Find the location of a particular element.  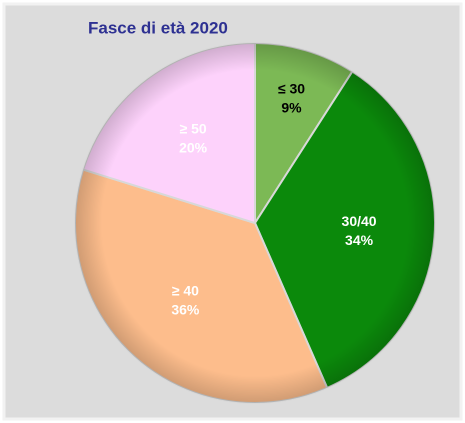

slice-category-label: ≤ 30 is located at coordinates (291, 88).